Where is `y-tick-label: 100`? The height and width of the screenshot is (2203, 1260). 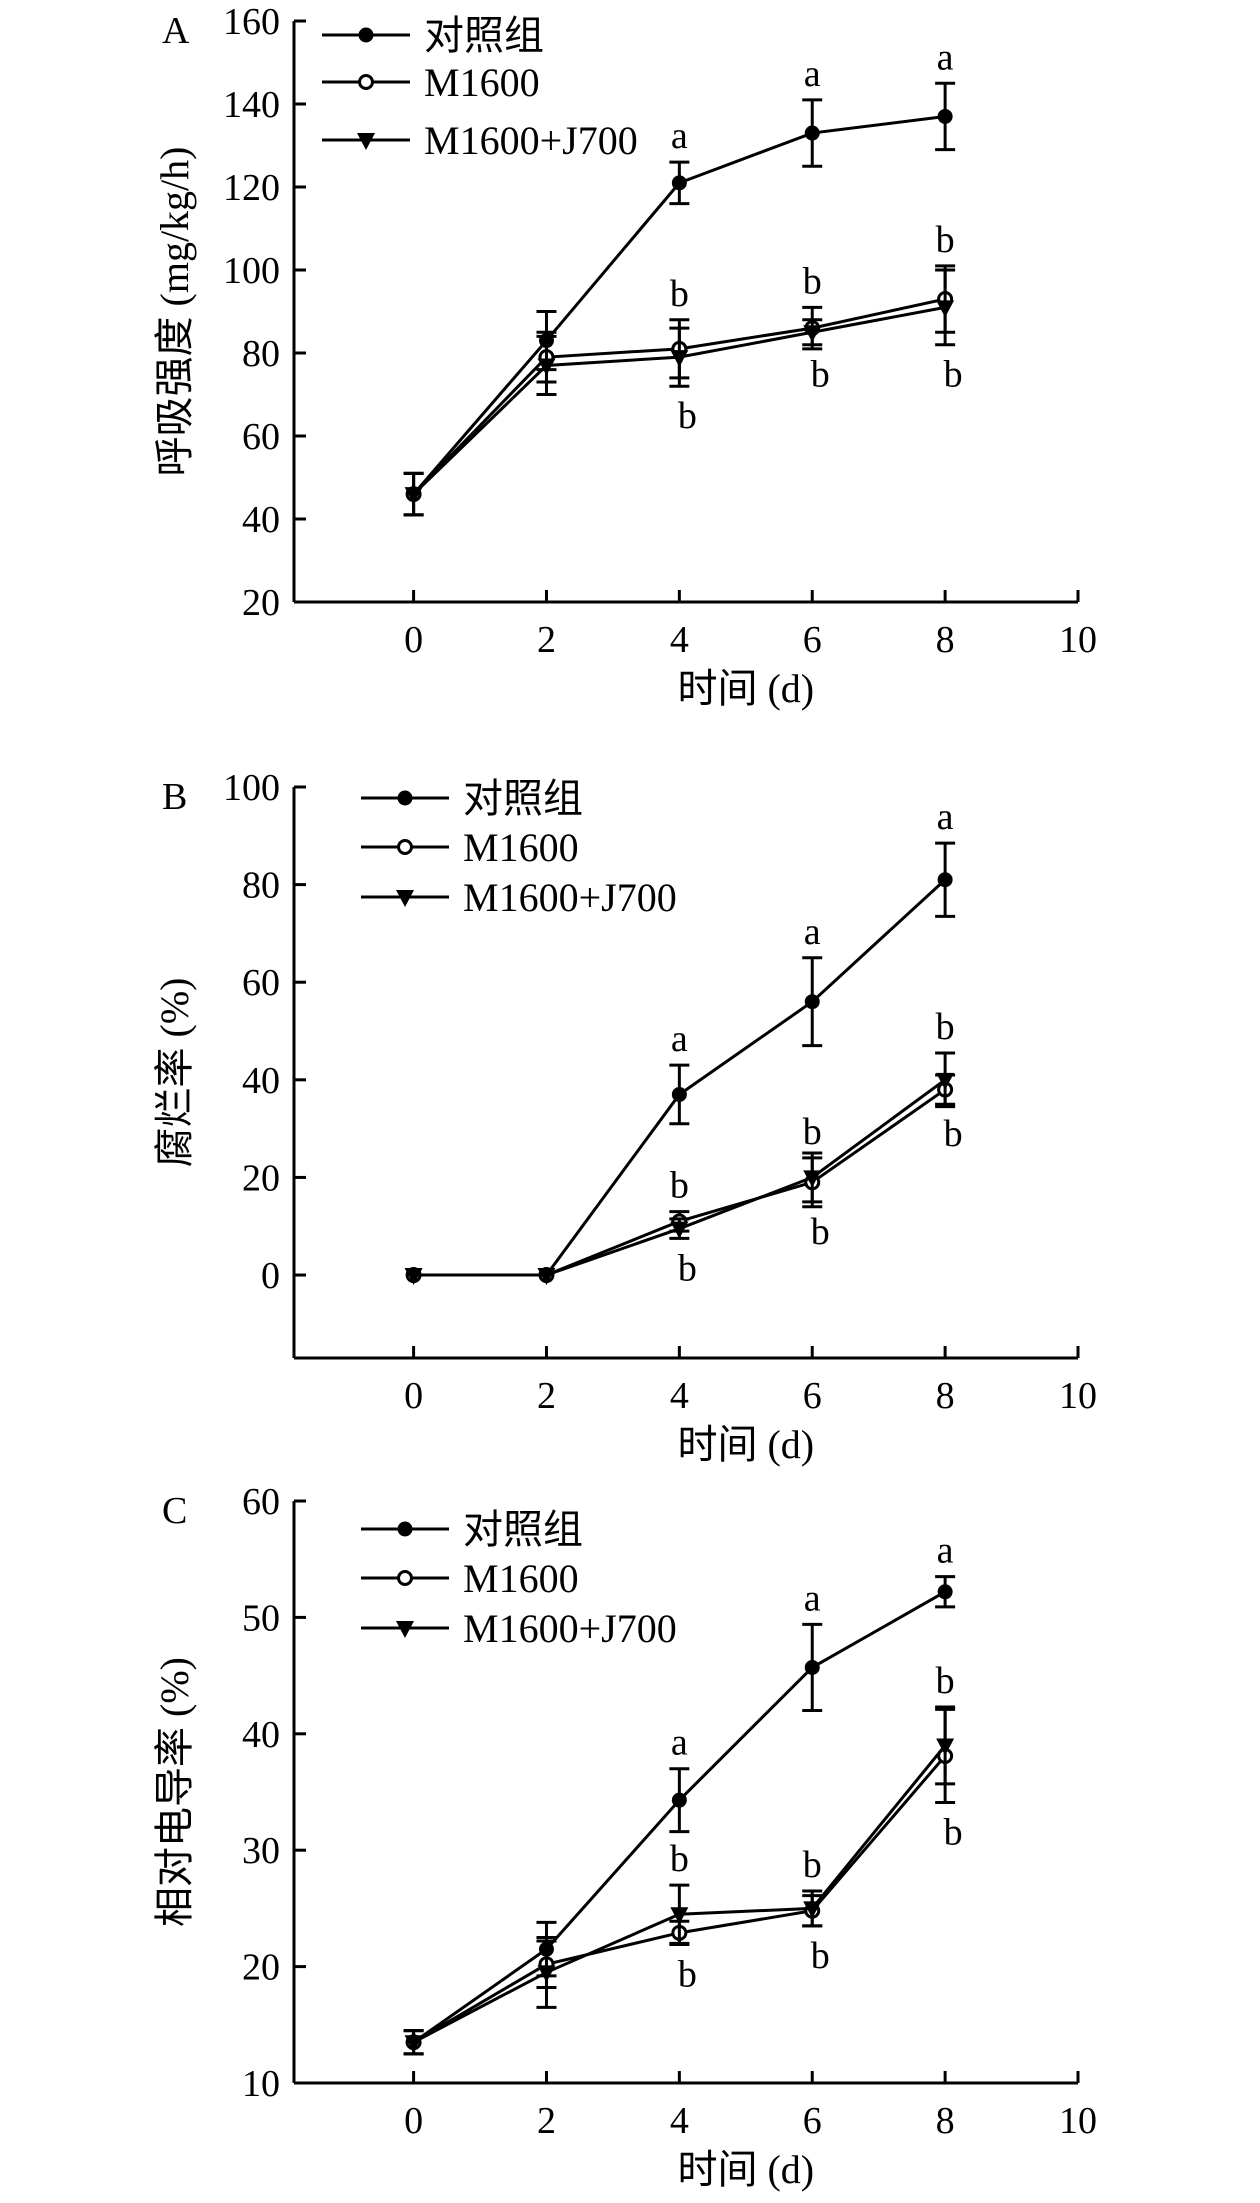
y-tick-label: 100 is located at coordinates (251, 271).